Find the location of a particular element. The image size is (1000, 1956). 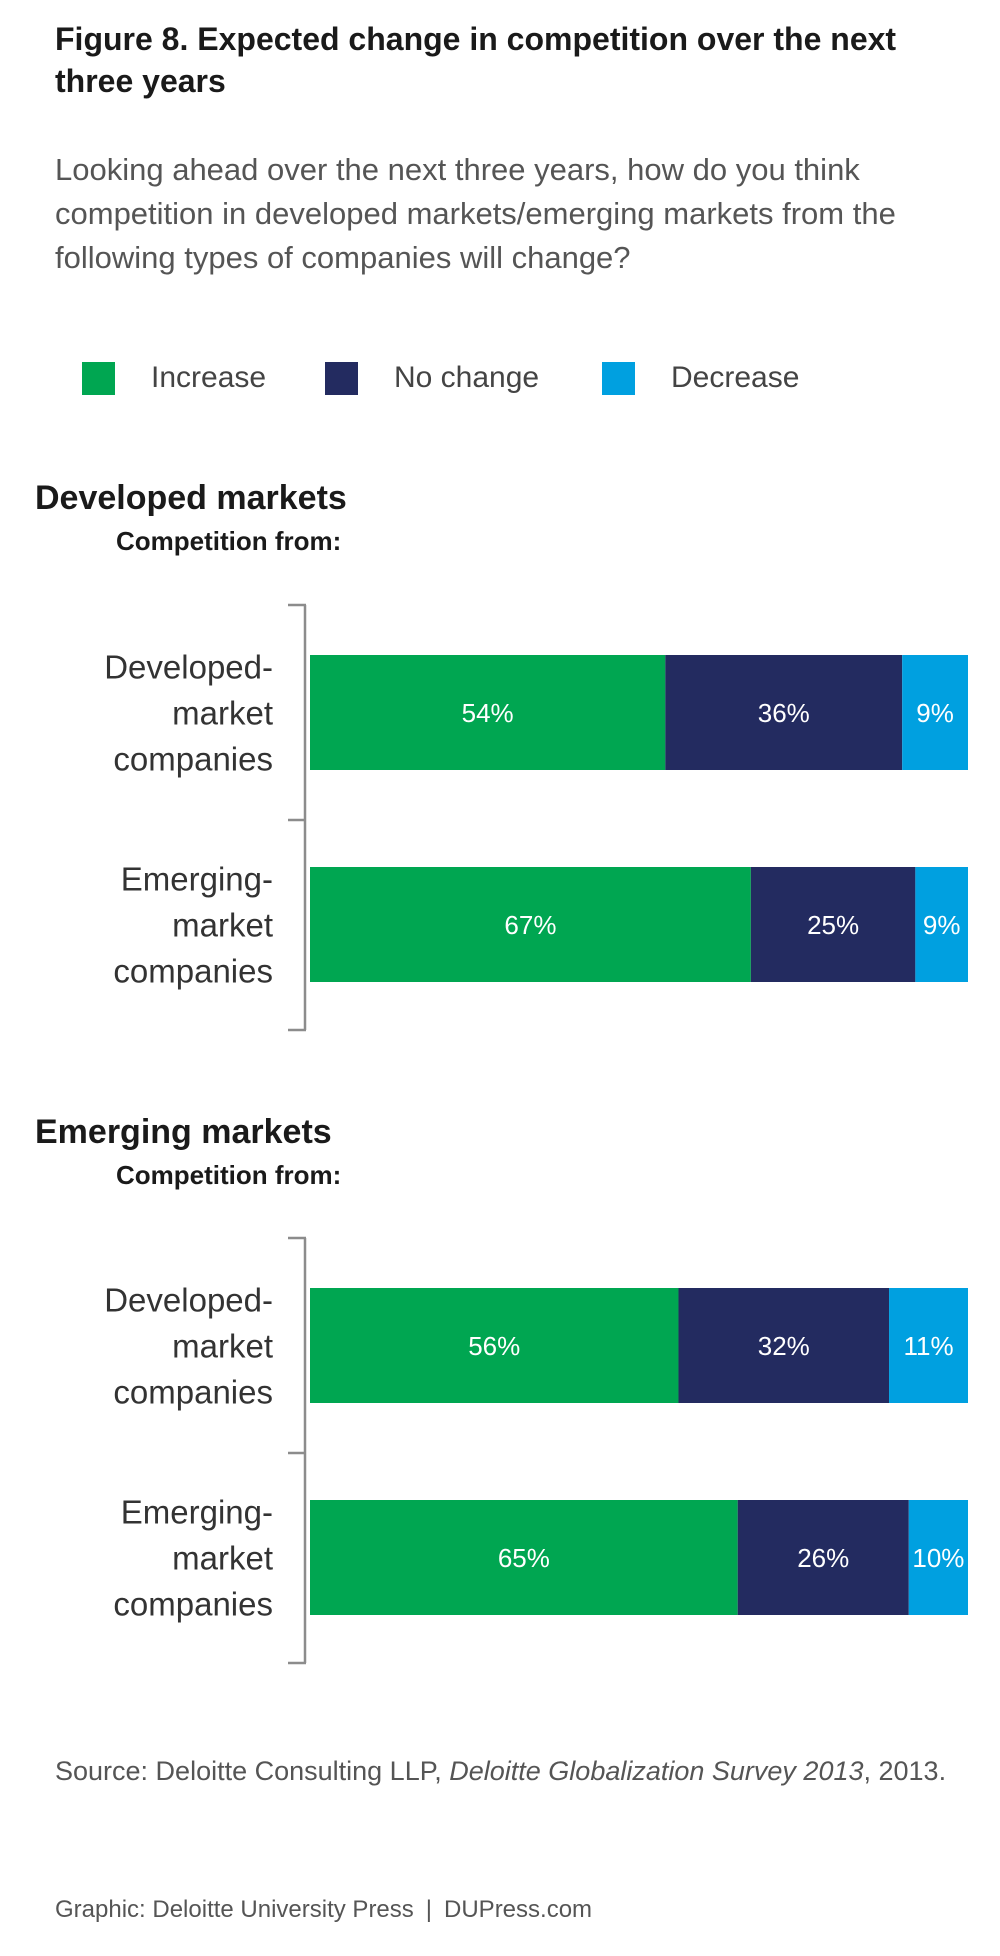

data-label-increase-developed-market-companies: 54% is located at coordinates (488, 713).